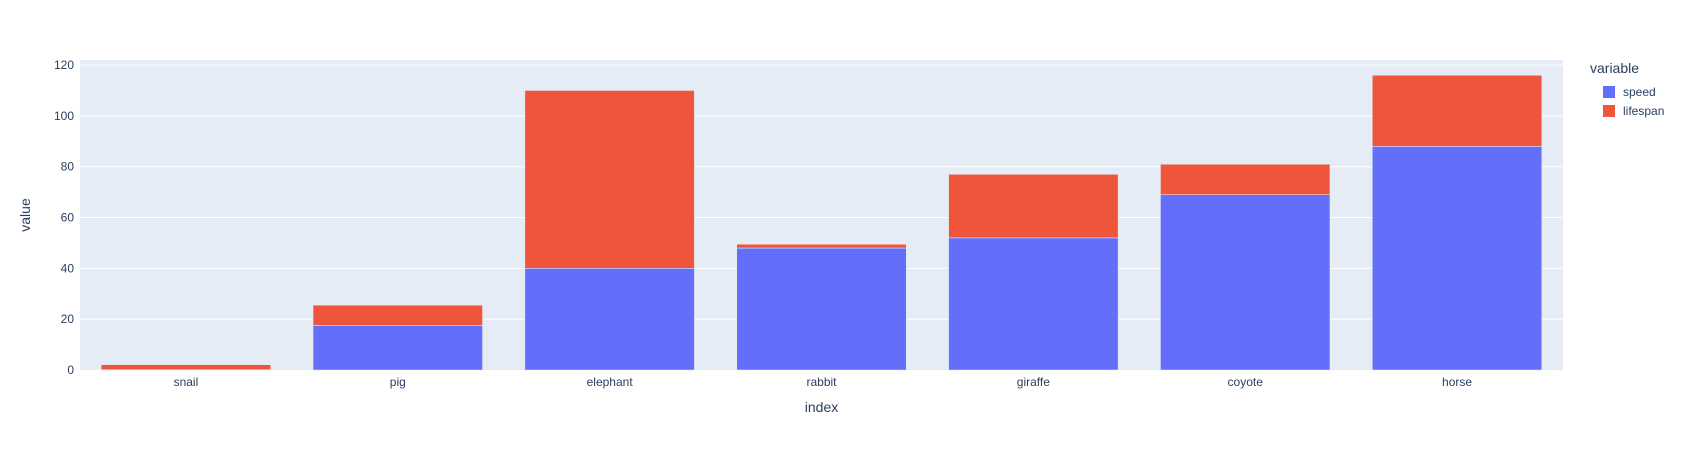  What do you see at coordinates (1643, 111) in the screenshot?
I see `legend-label-lifespan: lifespan` at bounding box center [1643, 111].